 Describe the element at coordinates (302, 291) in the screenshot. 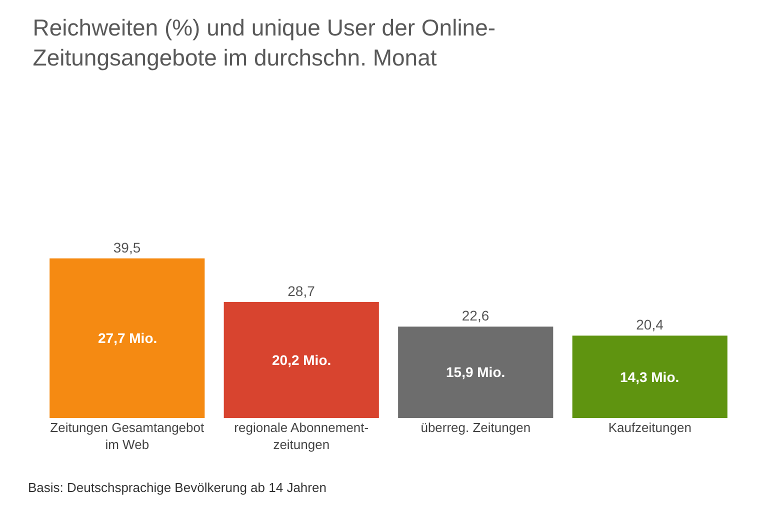

I see `data-label: 28,7` at that location.